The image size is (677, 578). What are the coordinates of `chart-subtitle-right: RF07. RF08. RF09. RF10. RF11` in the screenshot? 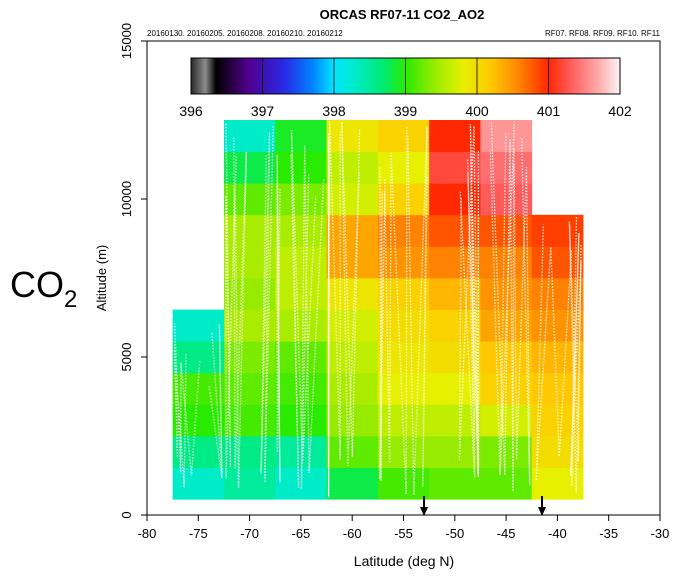 It's located at (603, 33).